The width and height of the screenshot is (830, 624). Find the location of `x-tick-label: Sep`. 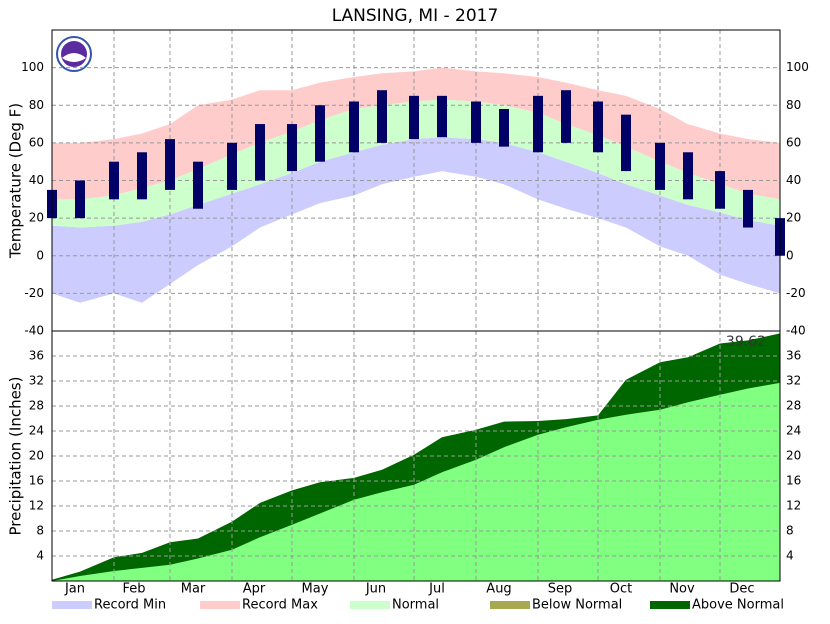

x-tick-label: Sep is located at coordinates (560, 589).